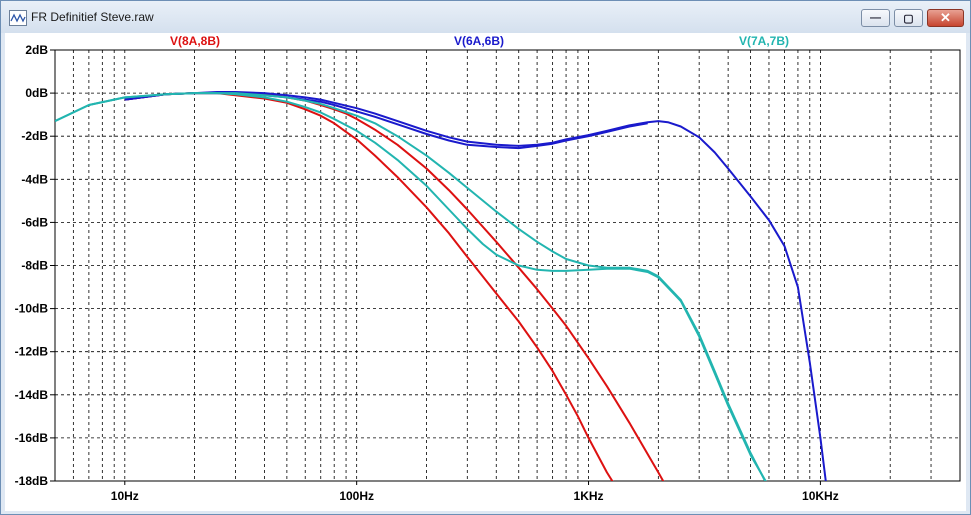 The image size is (971, 515). I want to click on x-tick-label: 100Hz, so click(356, 496).